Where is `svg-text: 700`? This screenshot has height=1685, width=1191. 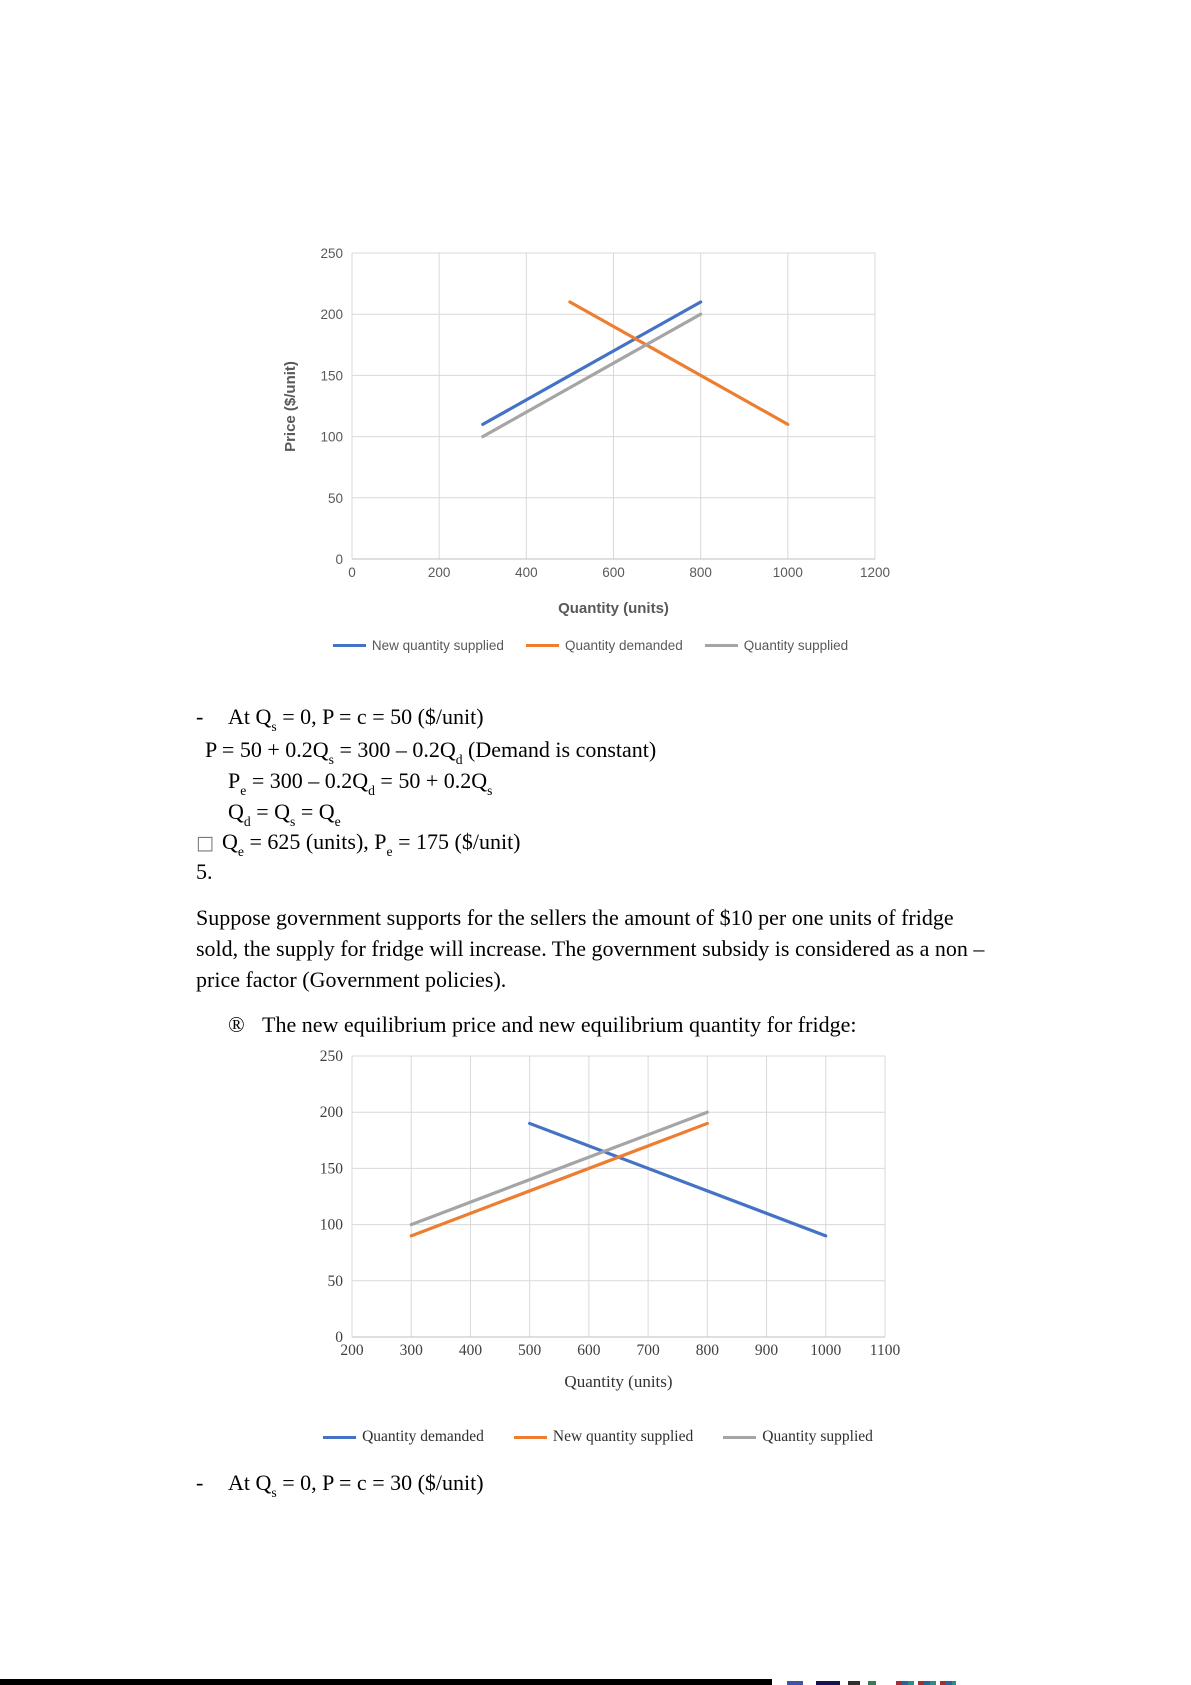 svg-text: 700 is located at coordinates (648, 1350).